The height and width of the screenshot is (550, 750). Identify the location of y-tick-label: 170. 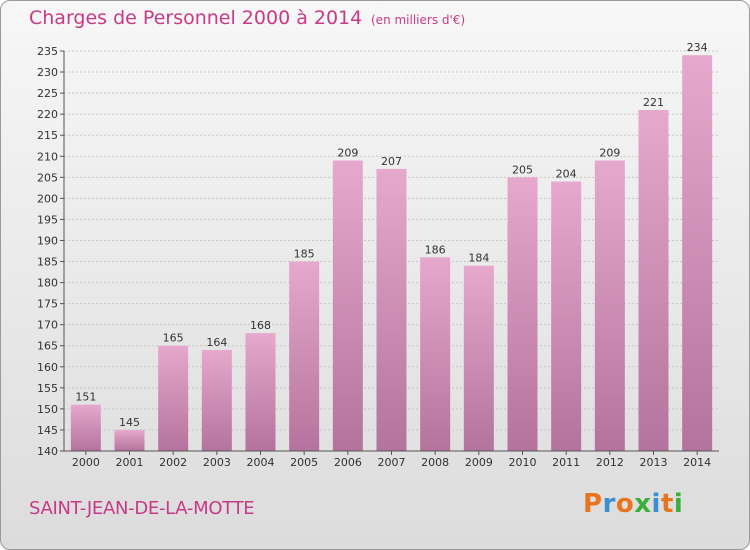
(47, 325).